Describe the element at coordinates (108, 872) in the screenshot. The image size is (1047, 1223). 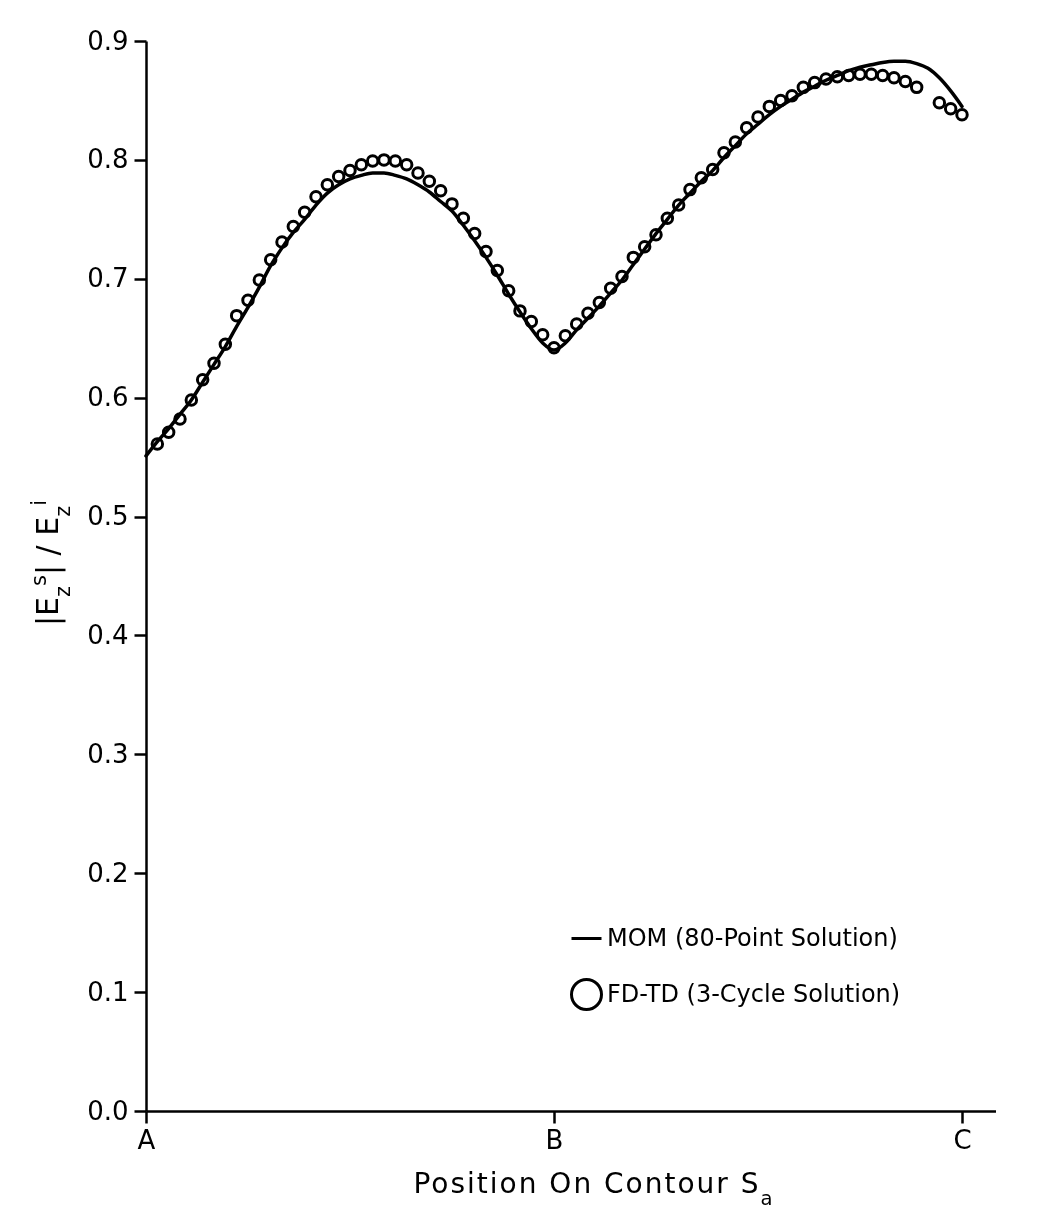
I see `y-tick-label: 0.2` at that location.